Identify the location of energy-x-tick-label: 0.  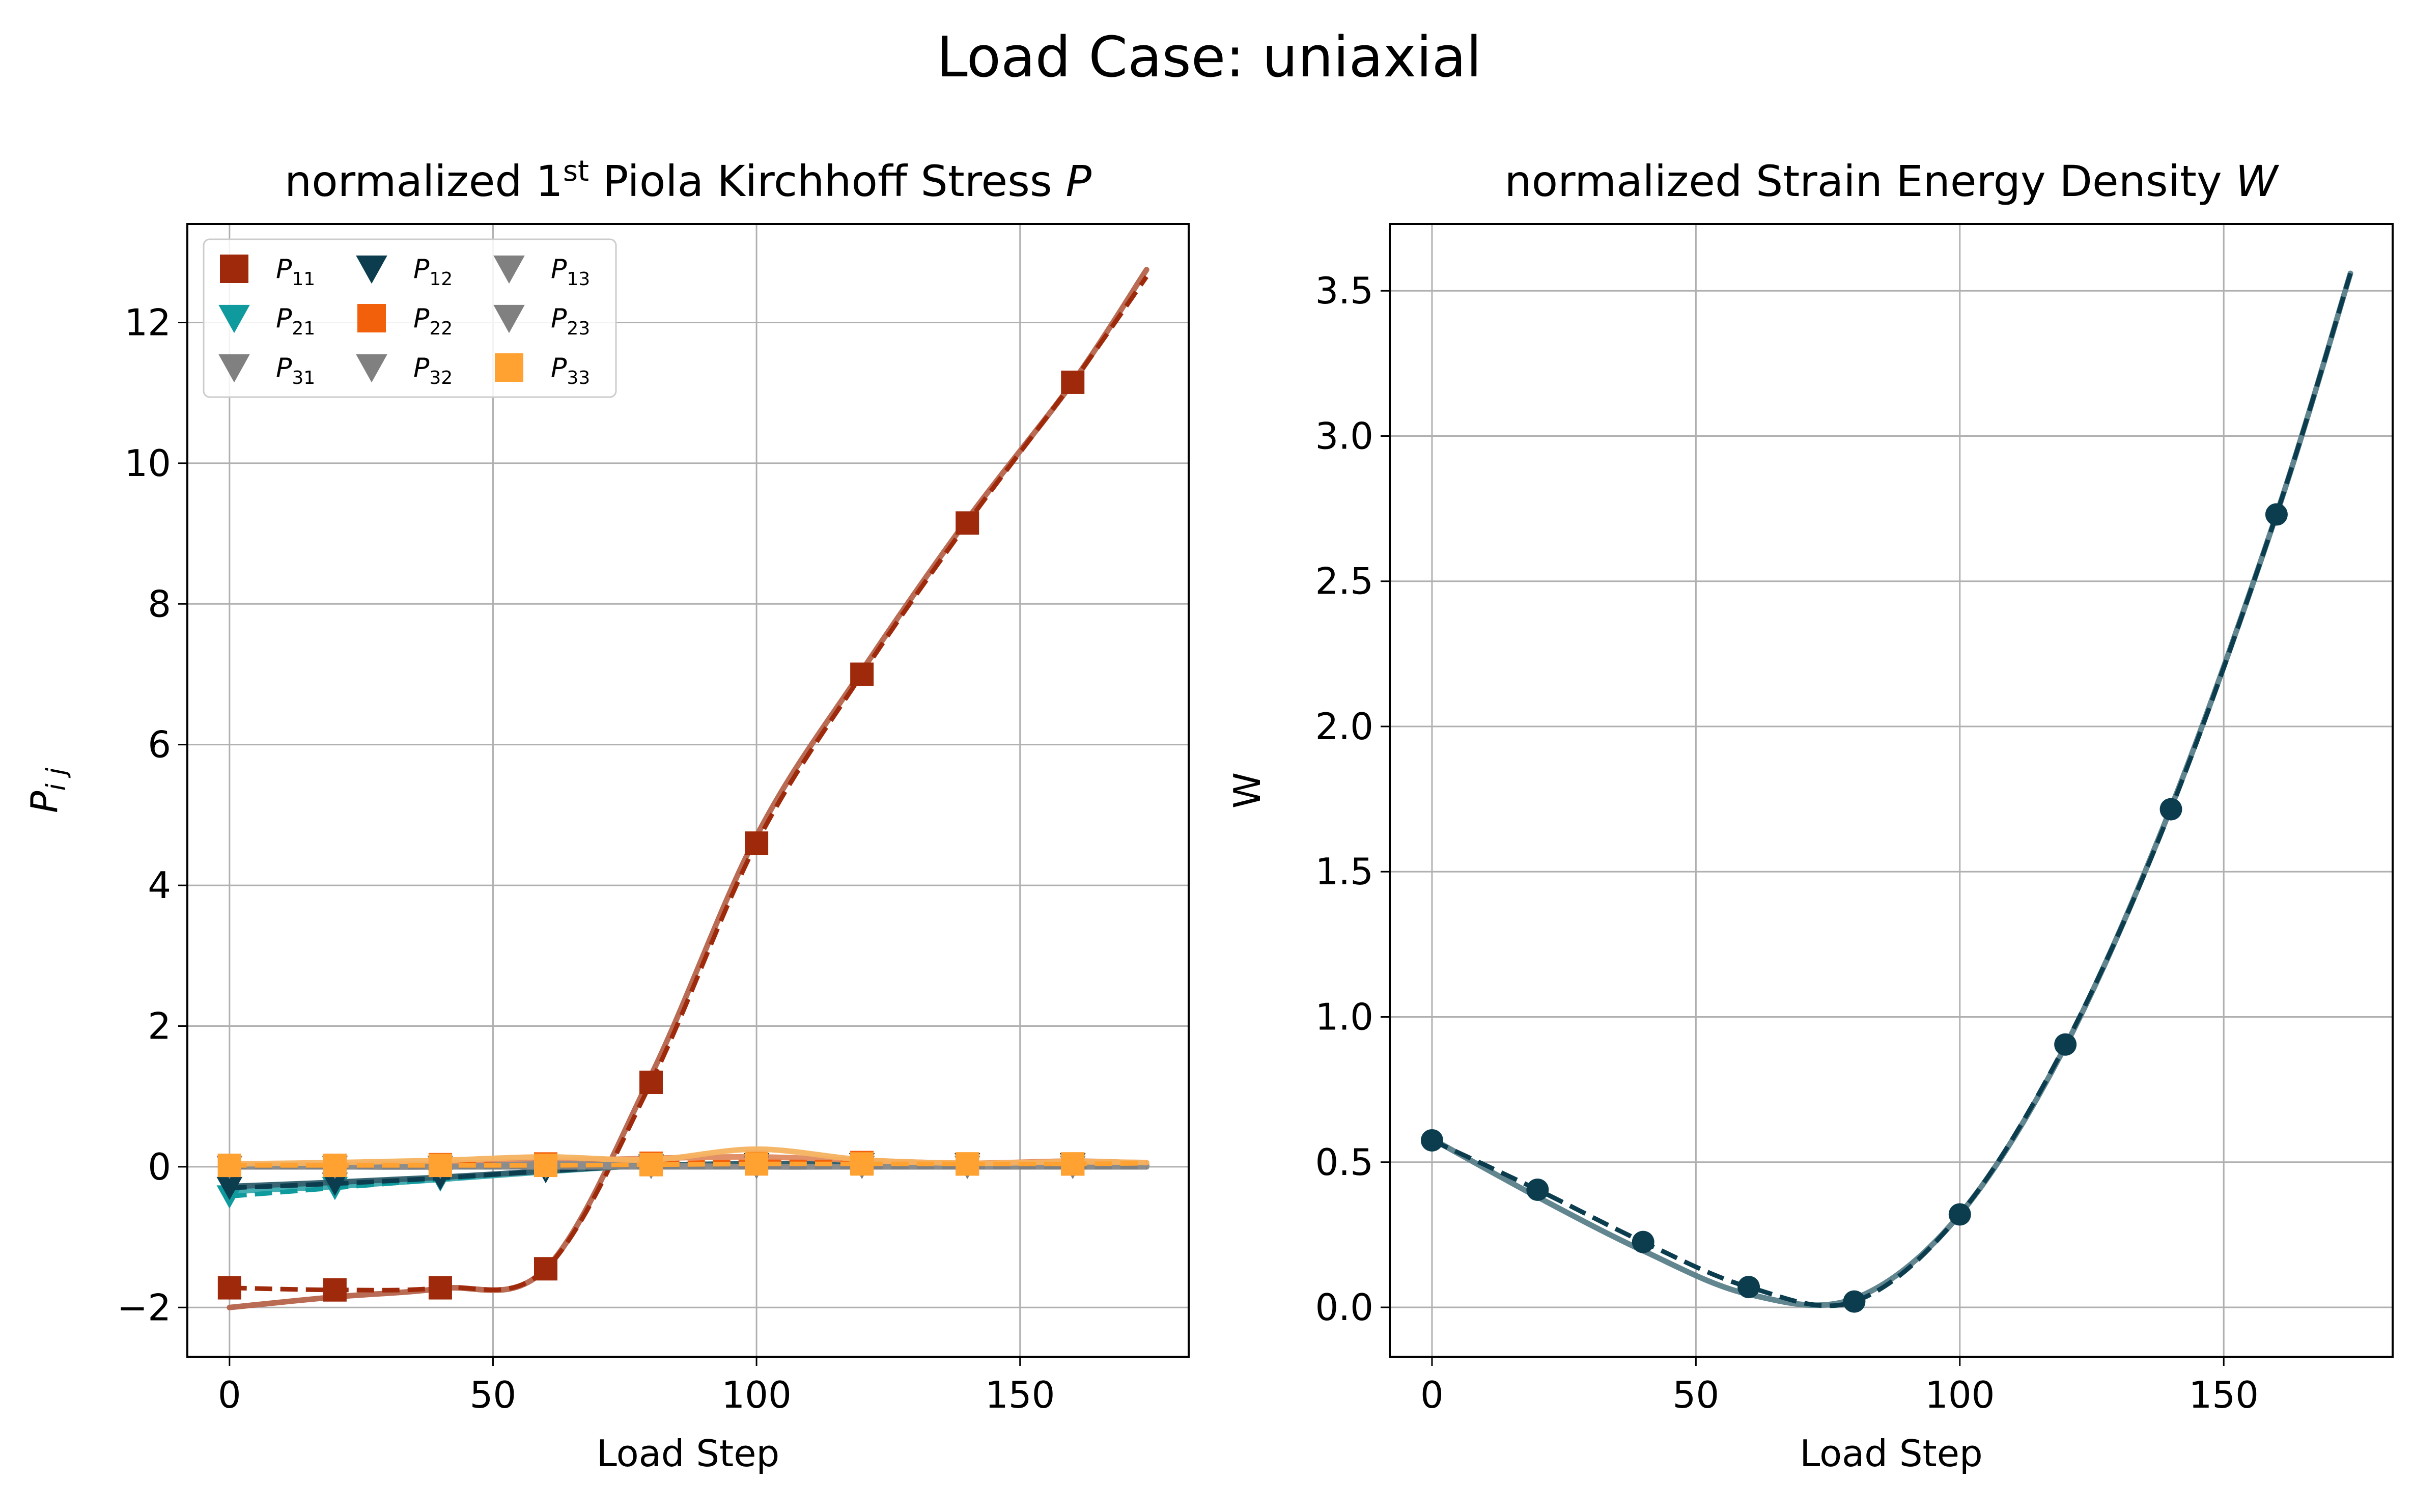
(1432, 1395).